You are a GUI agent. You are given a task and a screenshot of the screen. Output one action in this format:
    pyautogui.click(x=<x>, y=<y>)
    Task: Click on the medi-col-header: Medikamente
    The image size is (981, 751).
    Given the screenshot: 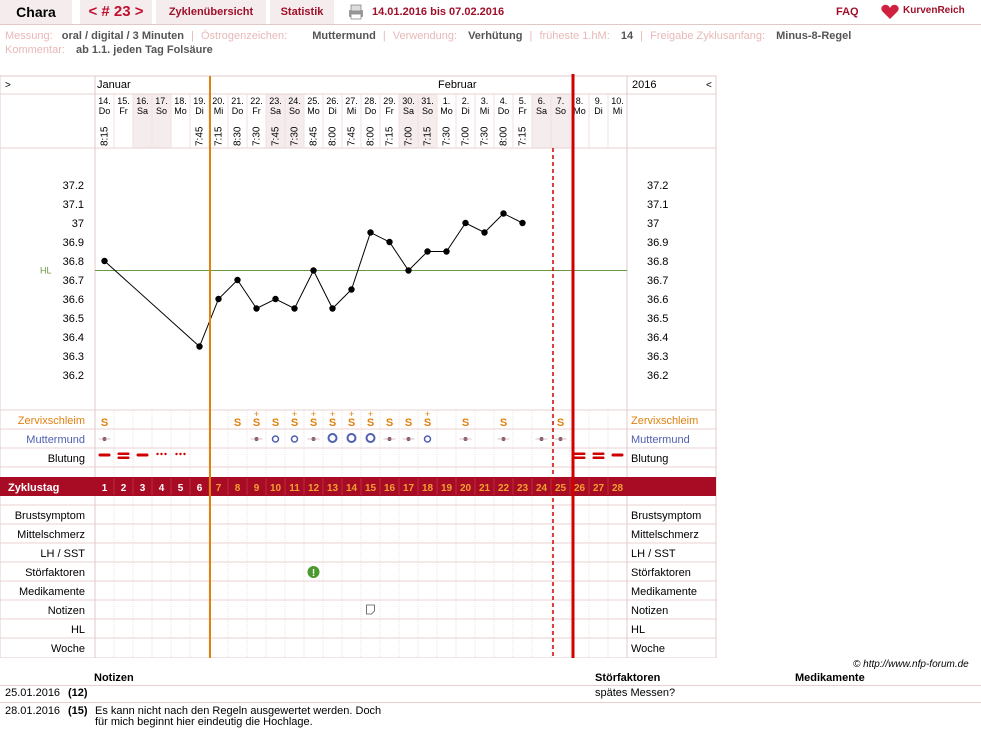 What is the action you would take?
    pyautogui.click(x=830, y=678)
    